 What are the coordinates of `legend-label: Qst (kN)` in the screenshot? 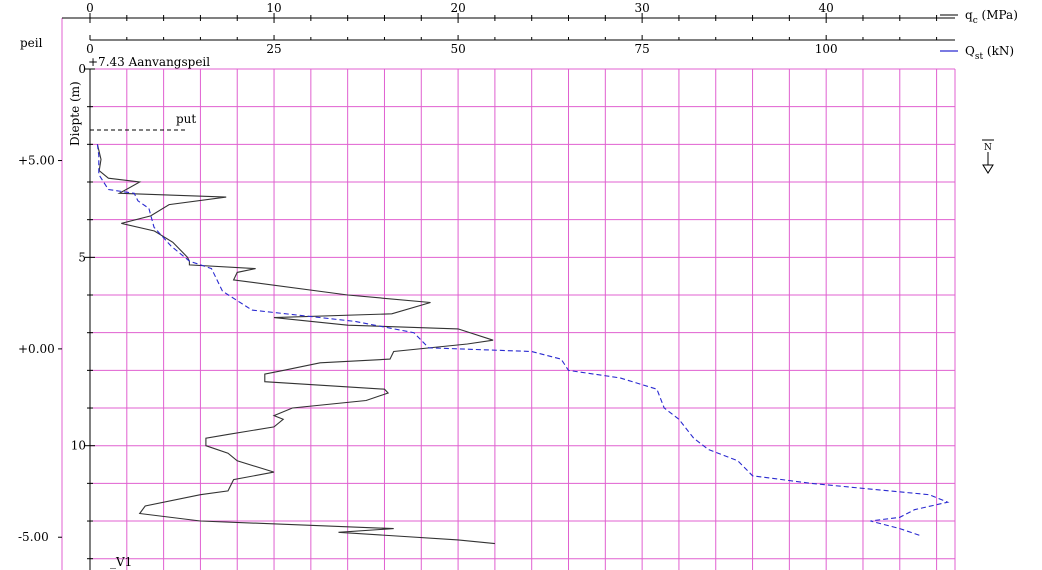 It's located at (989, 53).